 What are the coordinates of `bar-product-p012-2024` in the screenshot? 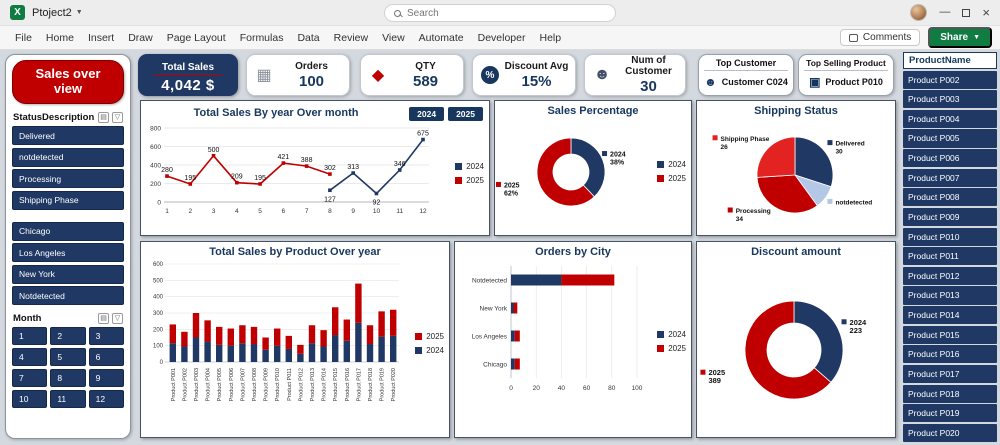 It's located at (300, 357).